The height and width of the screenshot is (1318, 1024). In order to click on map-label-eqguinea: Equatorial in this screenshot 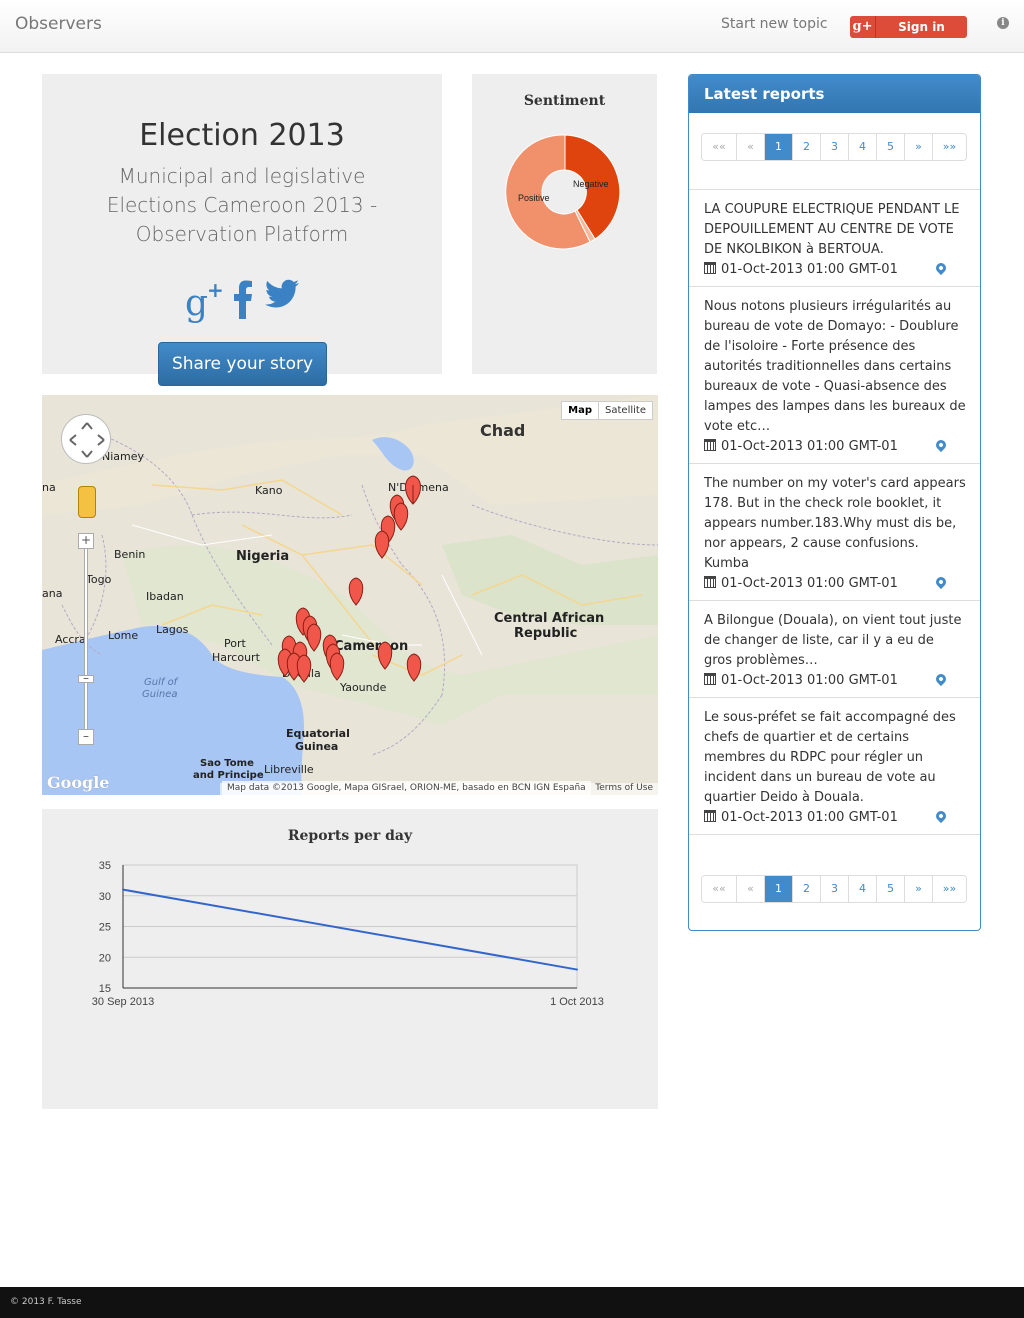, I will do `click(318, 733)`.